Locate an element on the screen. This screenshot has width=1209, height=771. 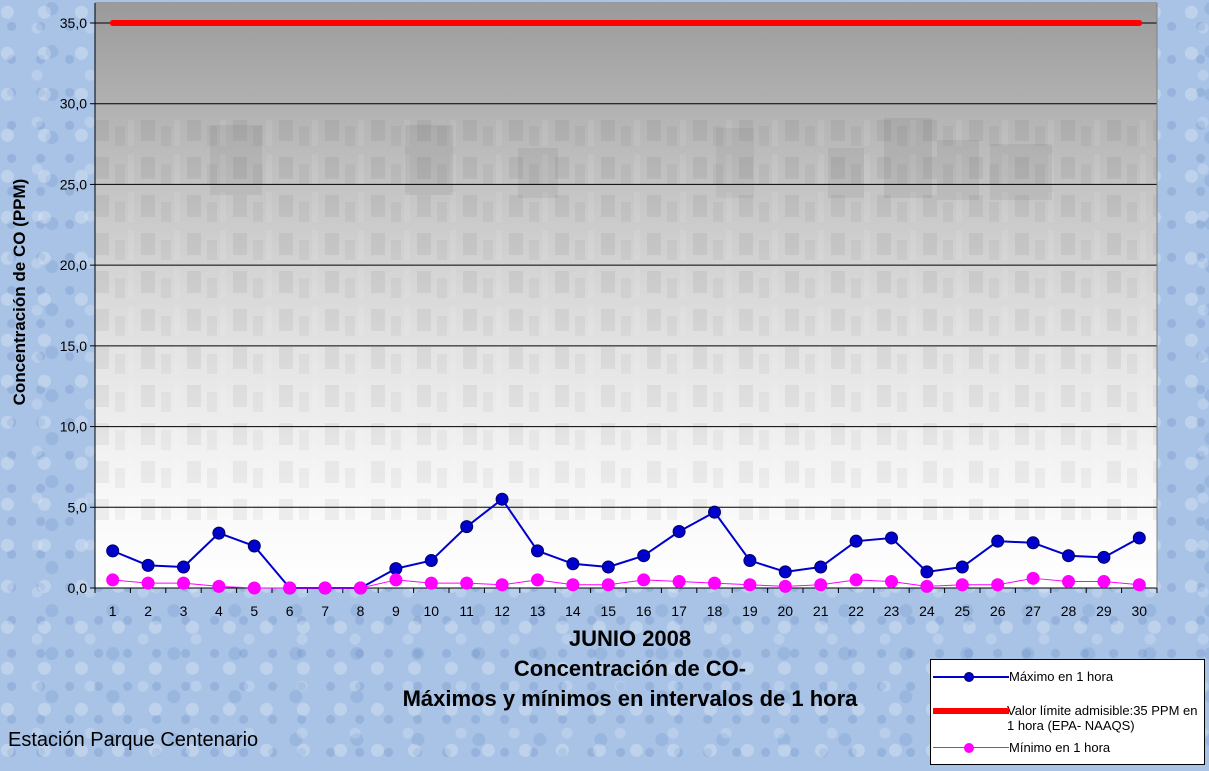
y-tick-labels: 0,0 5,0 10,0 15,0 20,0 25,0 30,0 35,0 is located at coordinates (73, 305).